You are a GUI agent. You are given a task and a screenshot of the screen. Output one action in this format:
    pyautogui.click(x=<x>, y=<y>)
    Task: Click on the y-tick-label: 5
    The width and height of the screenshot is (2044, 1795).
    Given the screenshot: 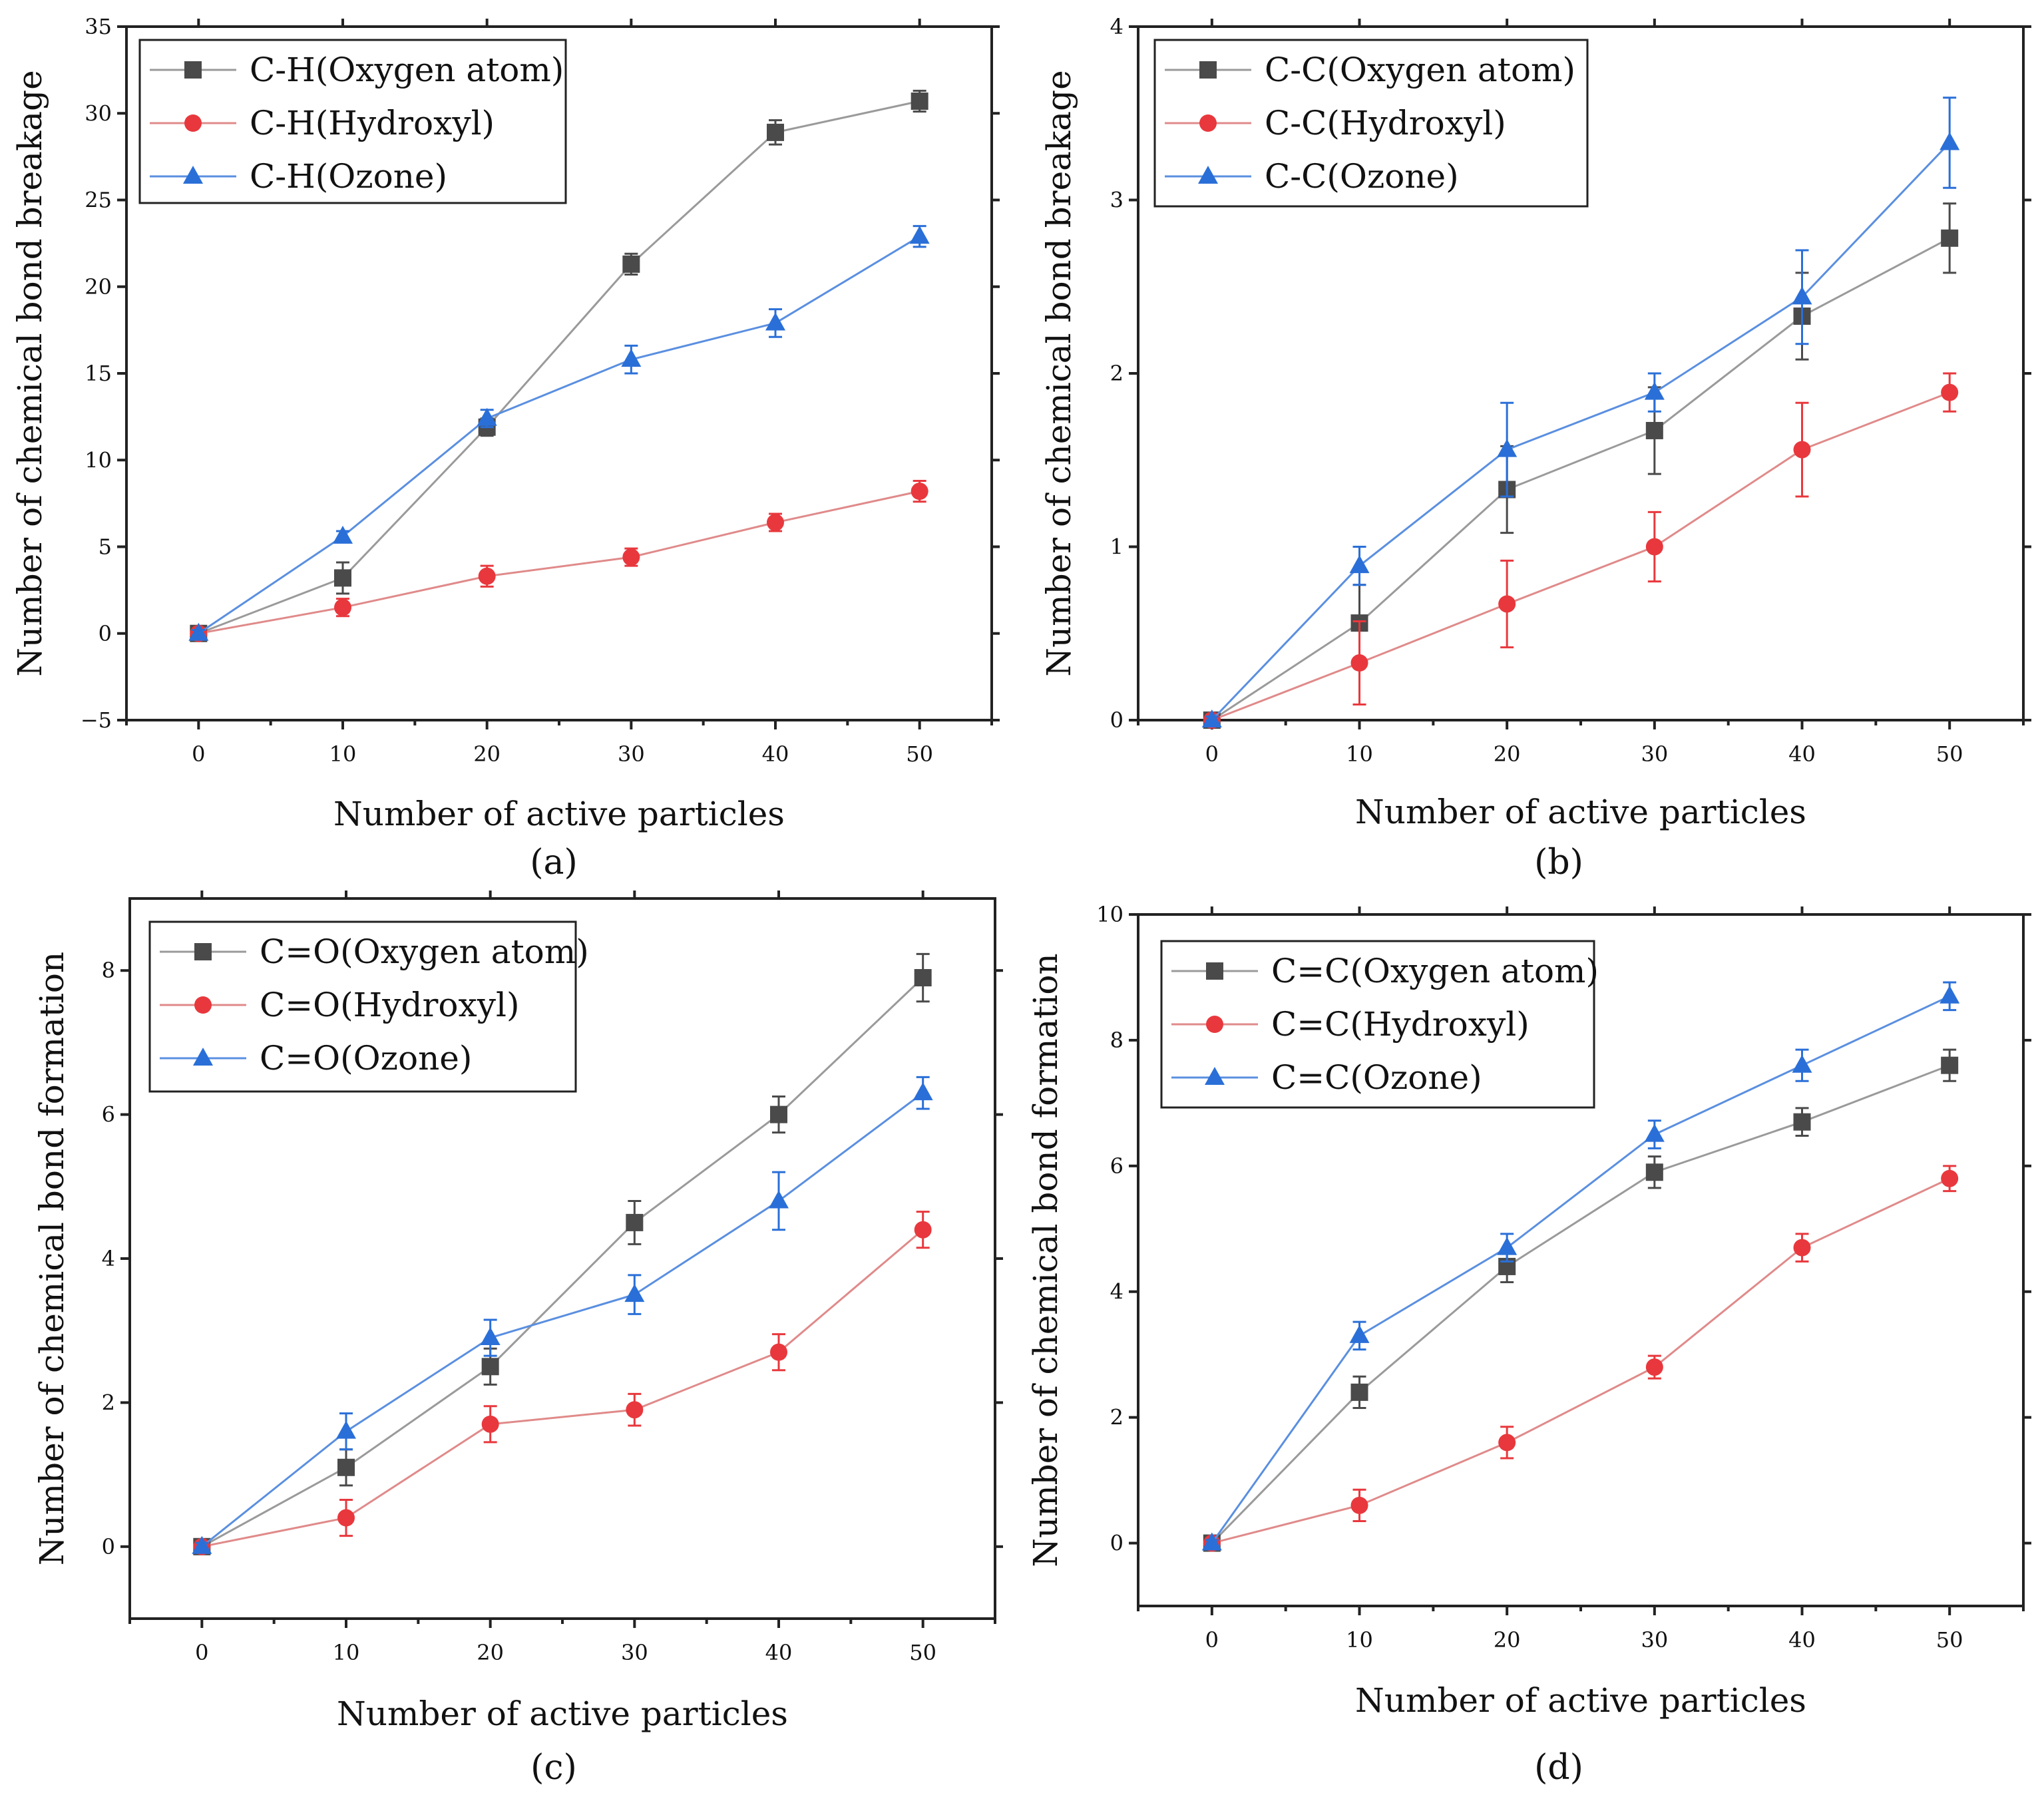 What is the action you would take?
    pyautogui.click(x=105, y=547)
    